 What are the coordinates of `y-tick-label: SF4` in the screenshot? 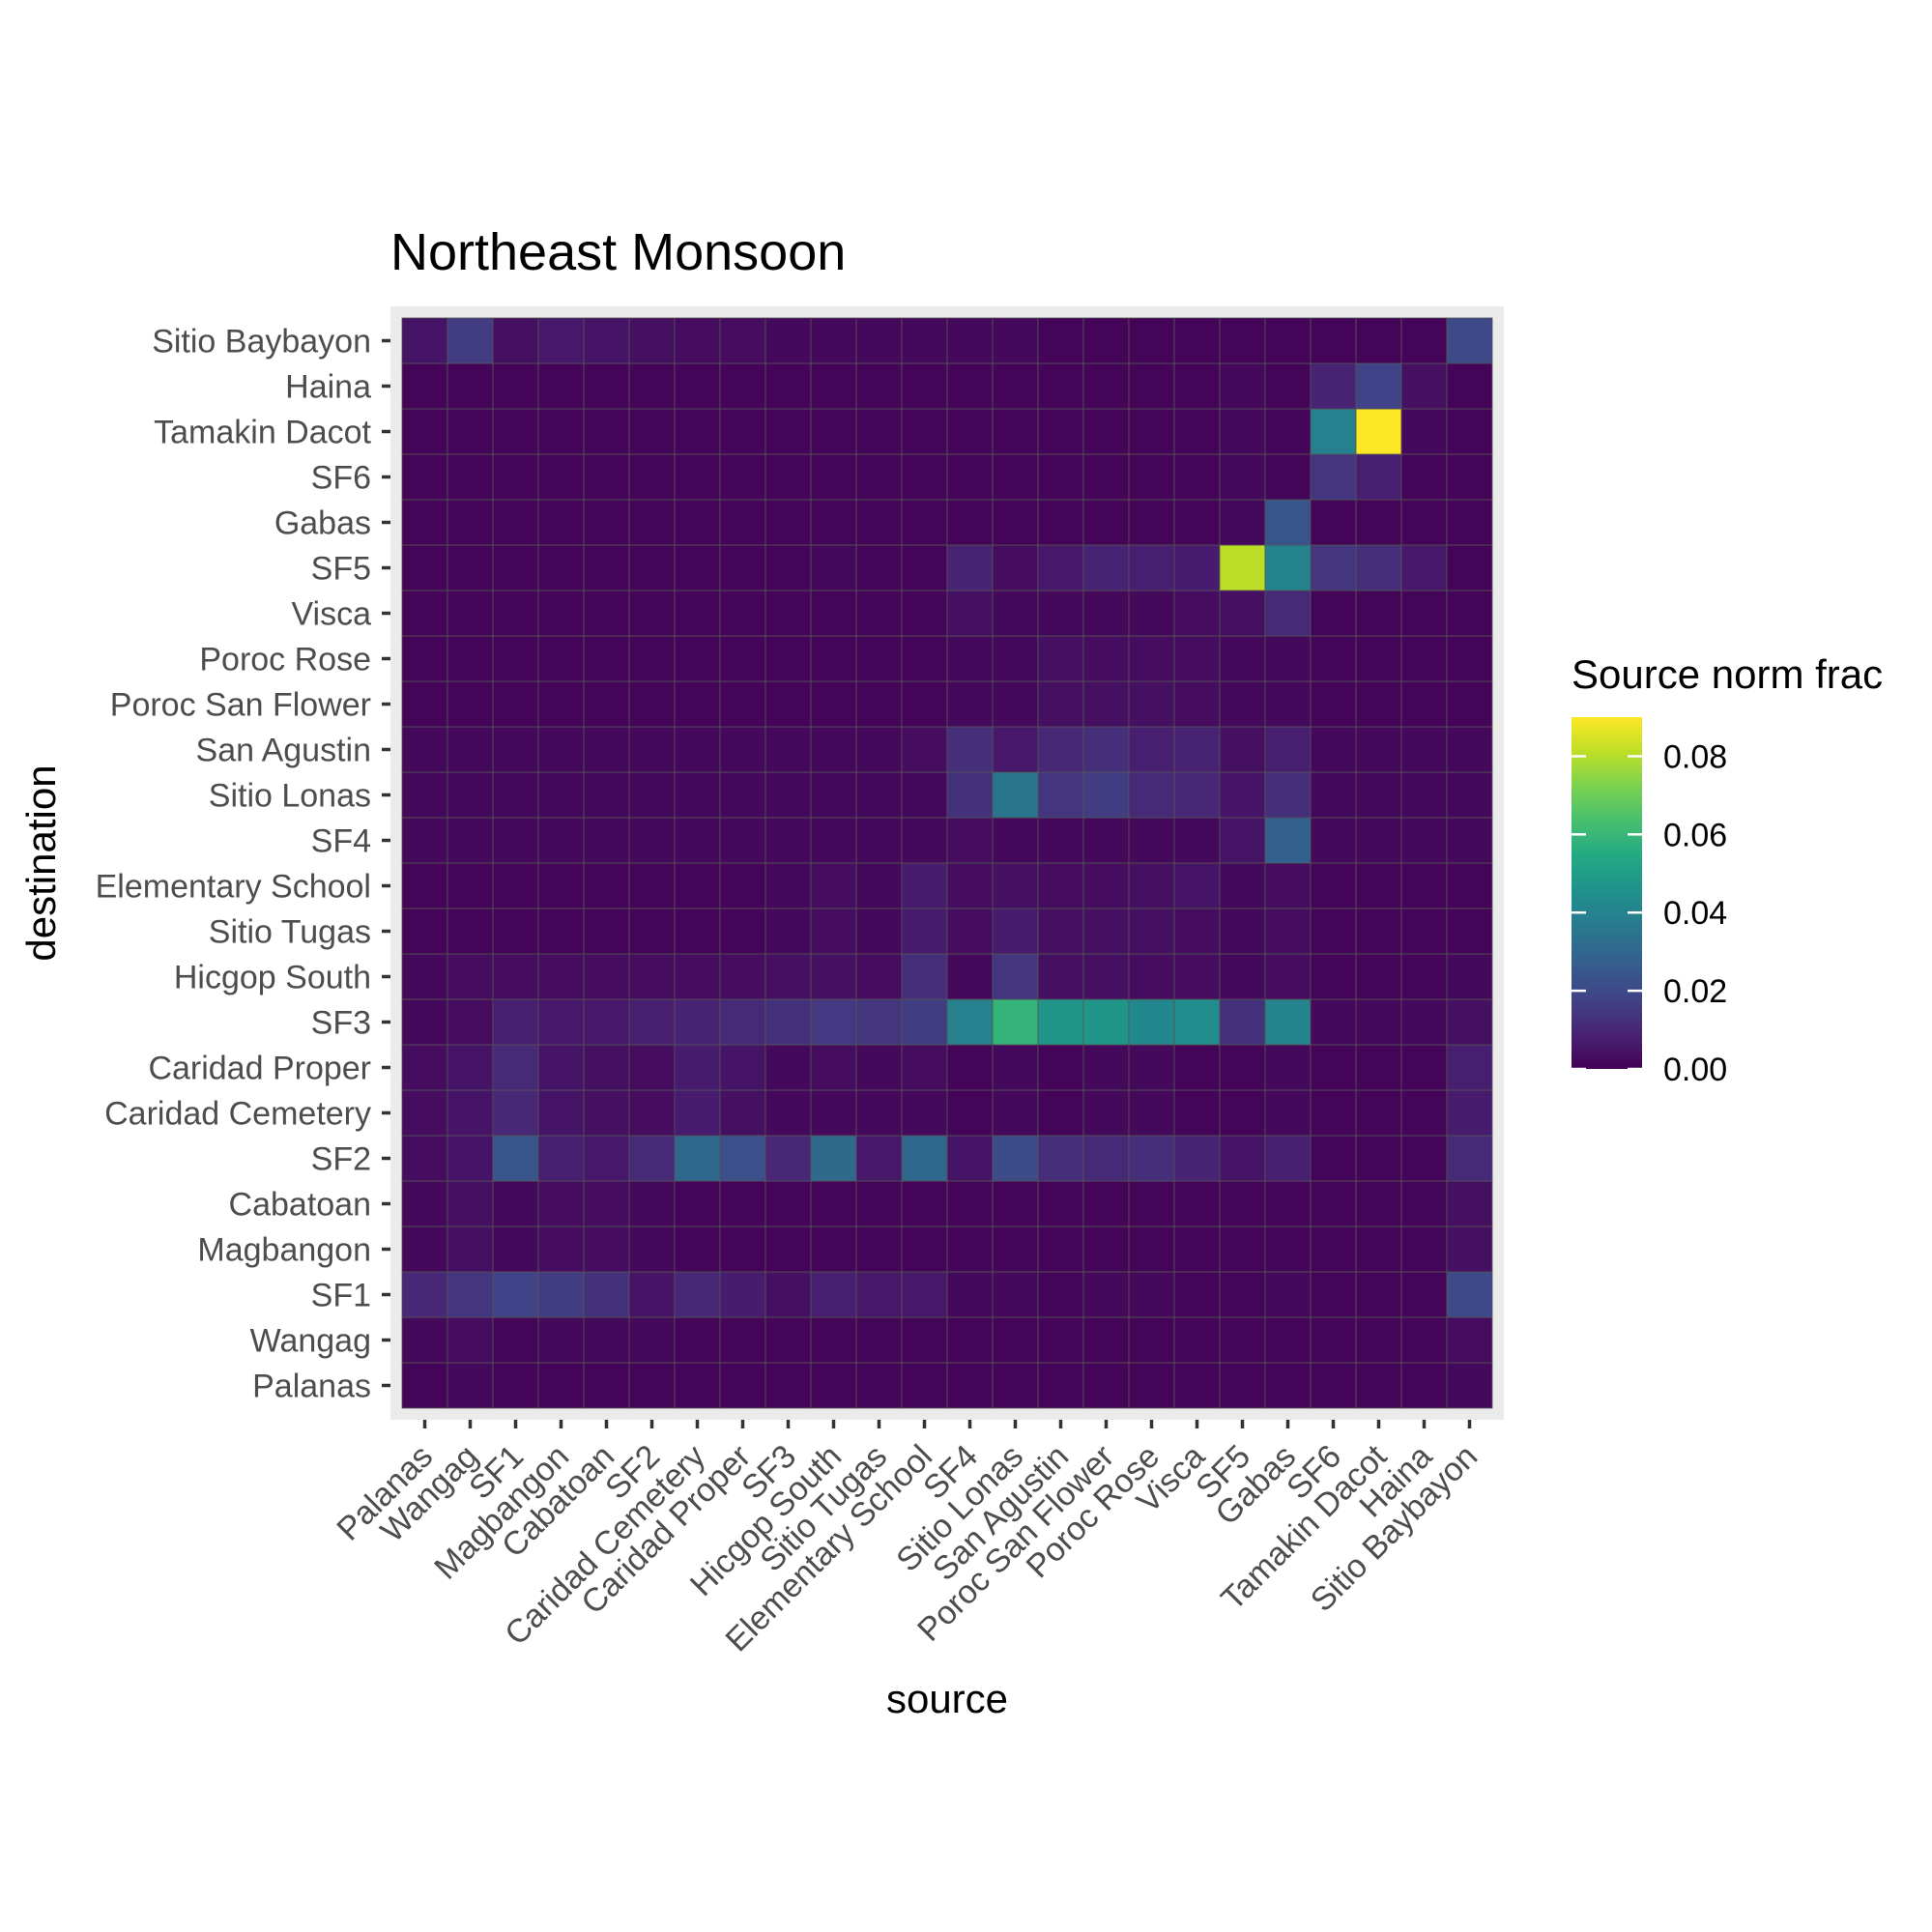 It's located at (341, 842).